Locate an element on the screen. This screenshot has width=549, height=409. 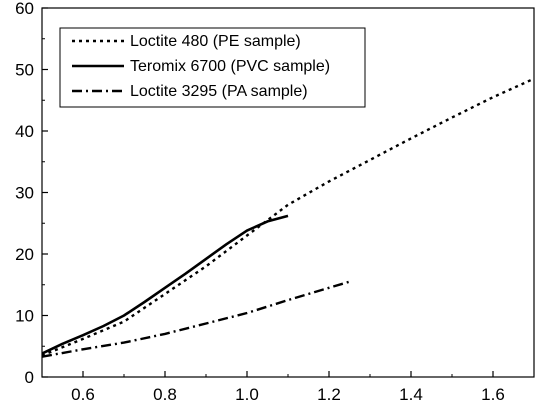
x-tick-label: 1.6 is located at coordinates (493, 394).